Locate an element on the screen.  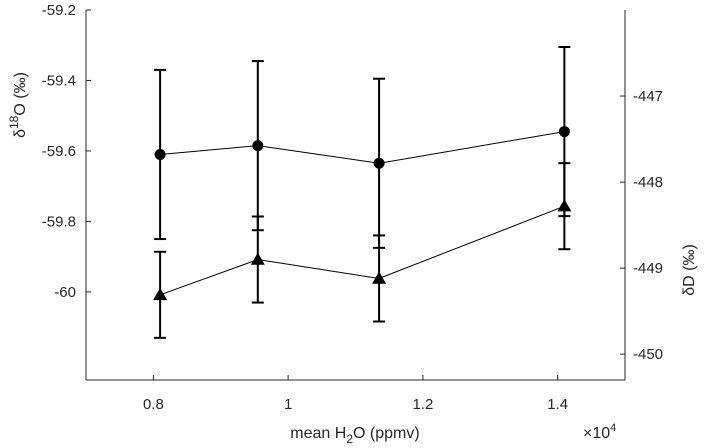
x-axis-label: mean H2O (ppmv) is located at coordinates (354, 435).